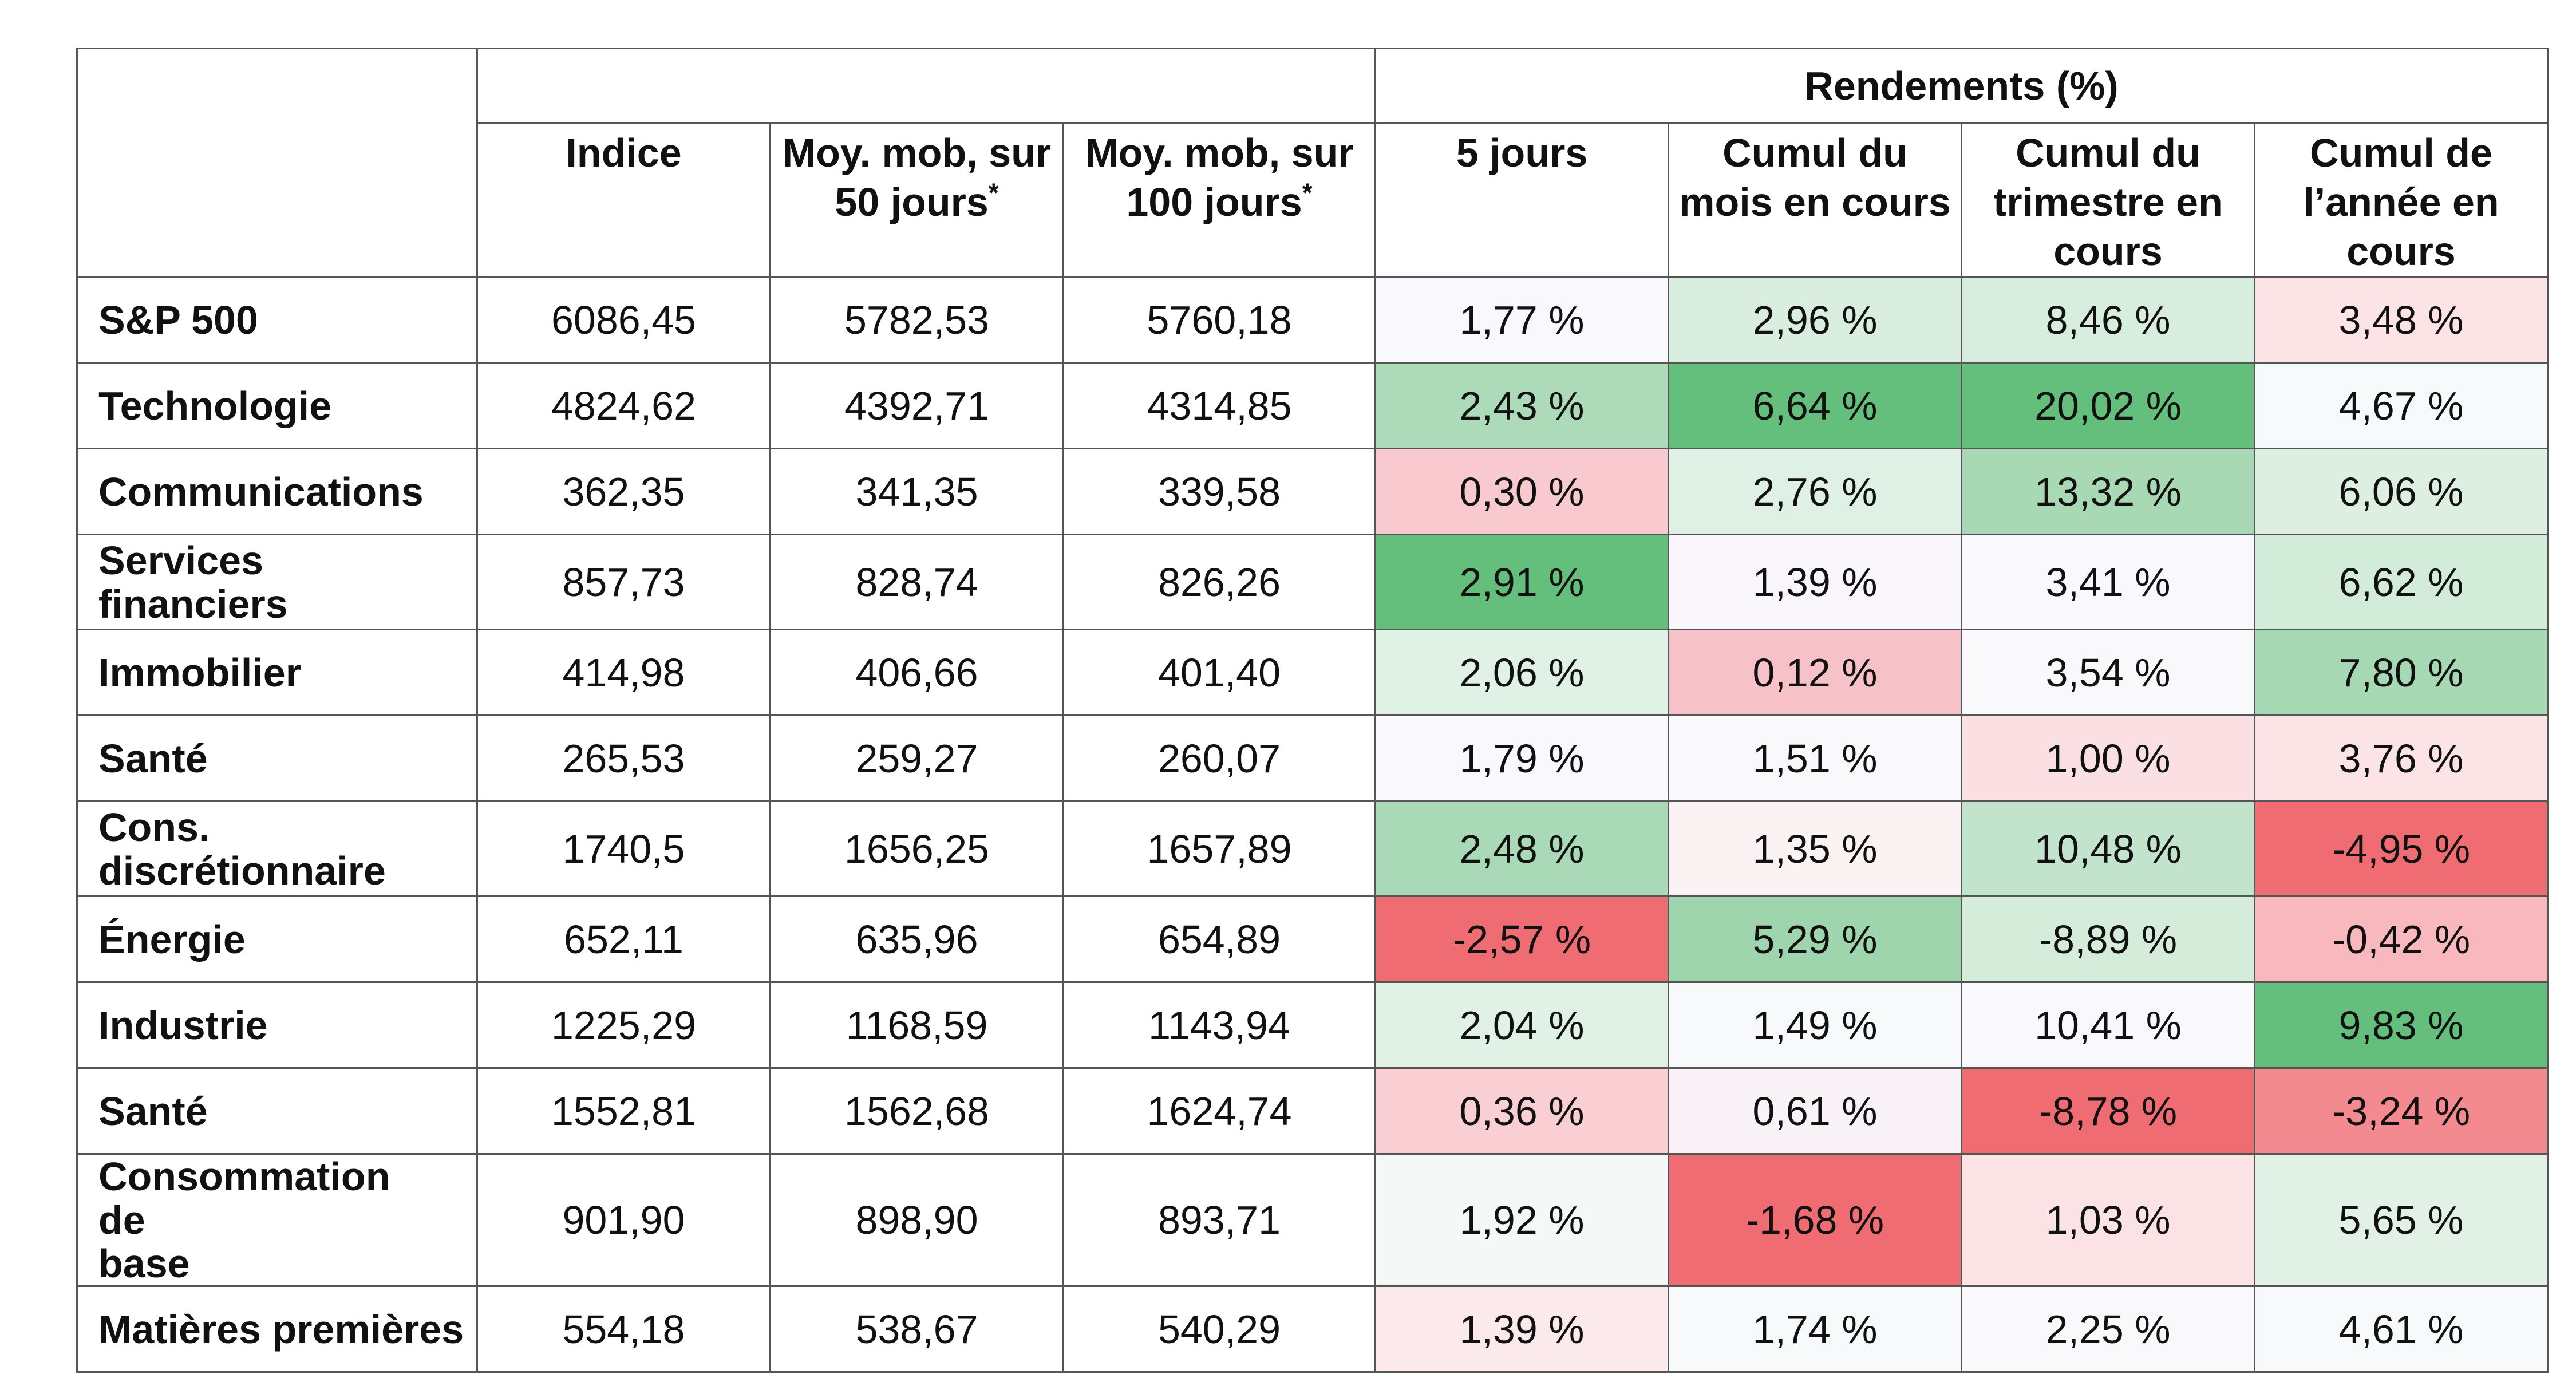  Describe the element at coordinates (1521, 200) in the screenshot. I see `column-header: 5 jours` at that location.